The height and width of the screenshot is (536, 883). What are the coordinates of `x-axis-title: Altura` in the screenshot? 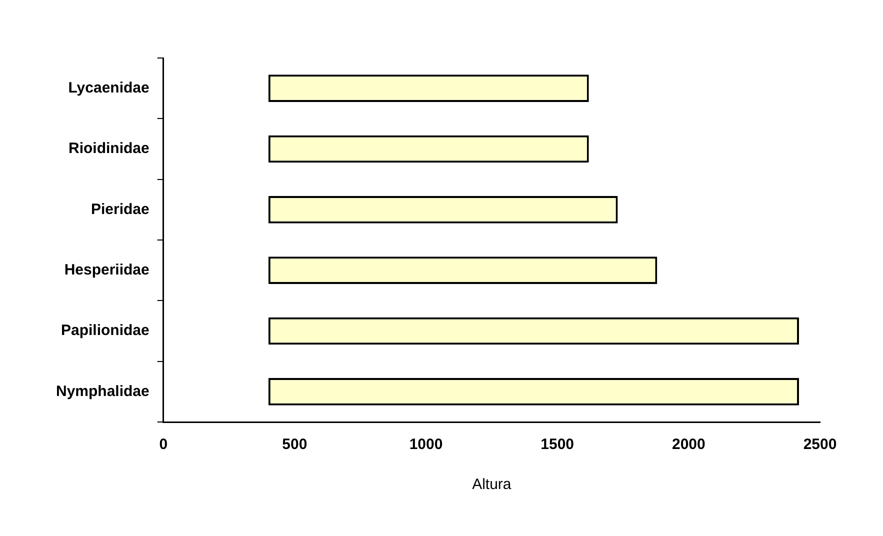 It's located at (492, 485).